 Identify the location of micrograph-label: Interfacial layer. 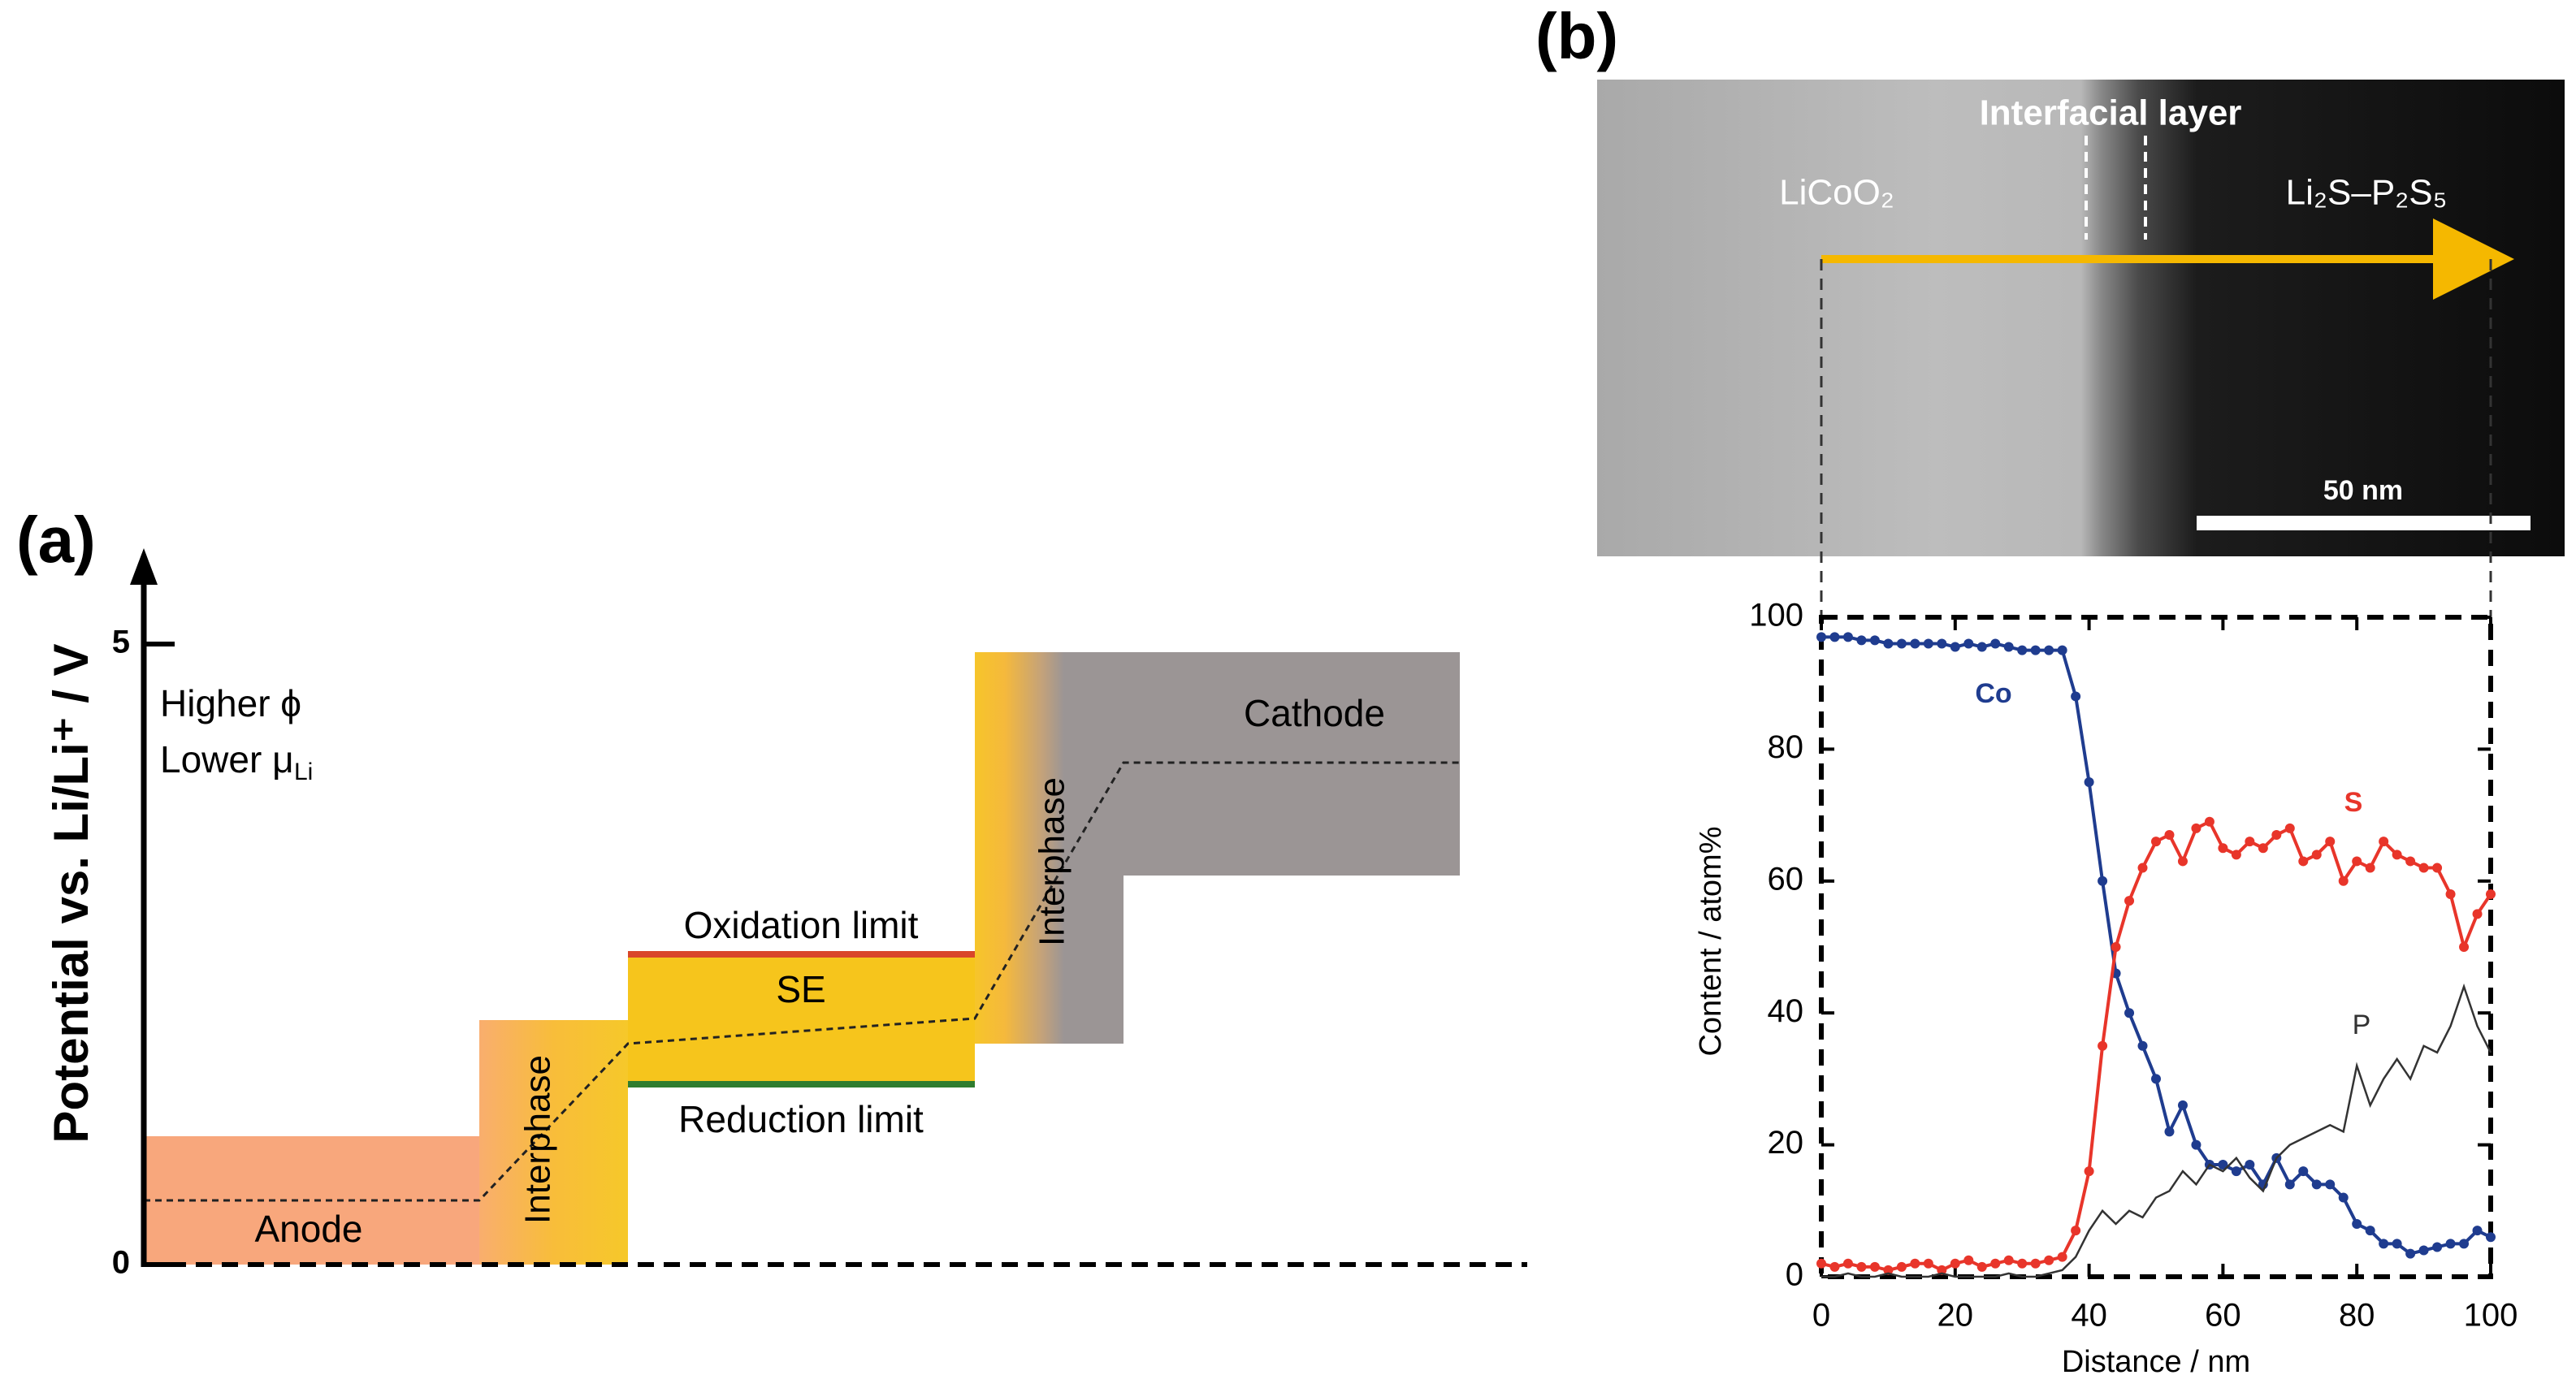
(2111, 113).